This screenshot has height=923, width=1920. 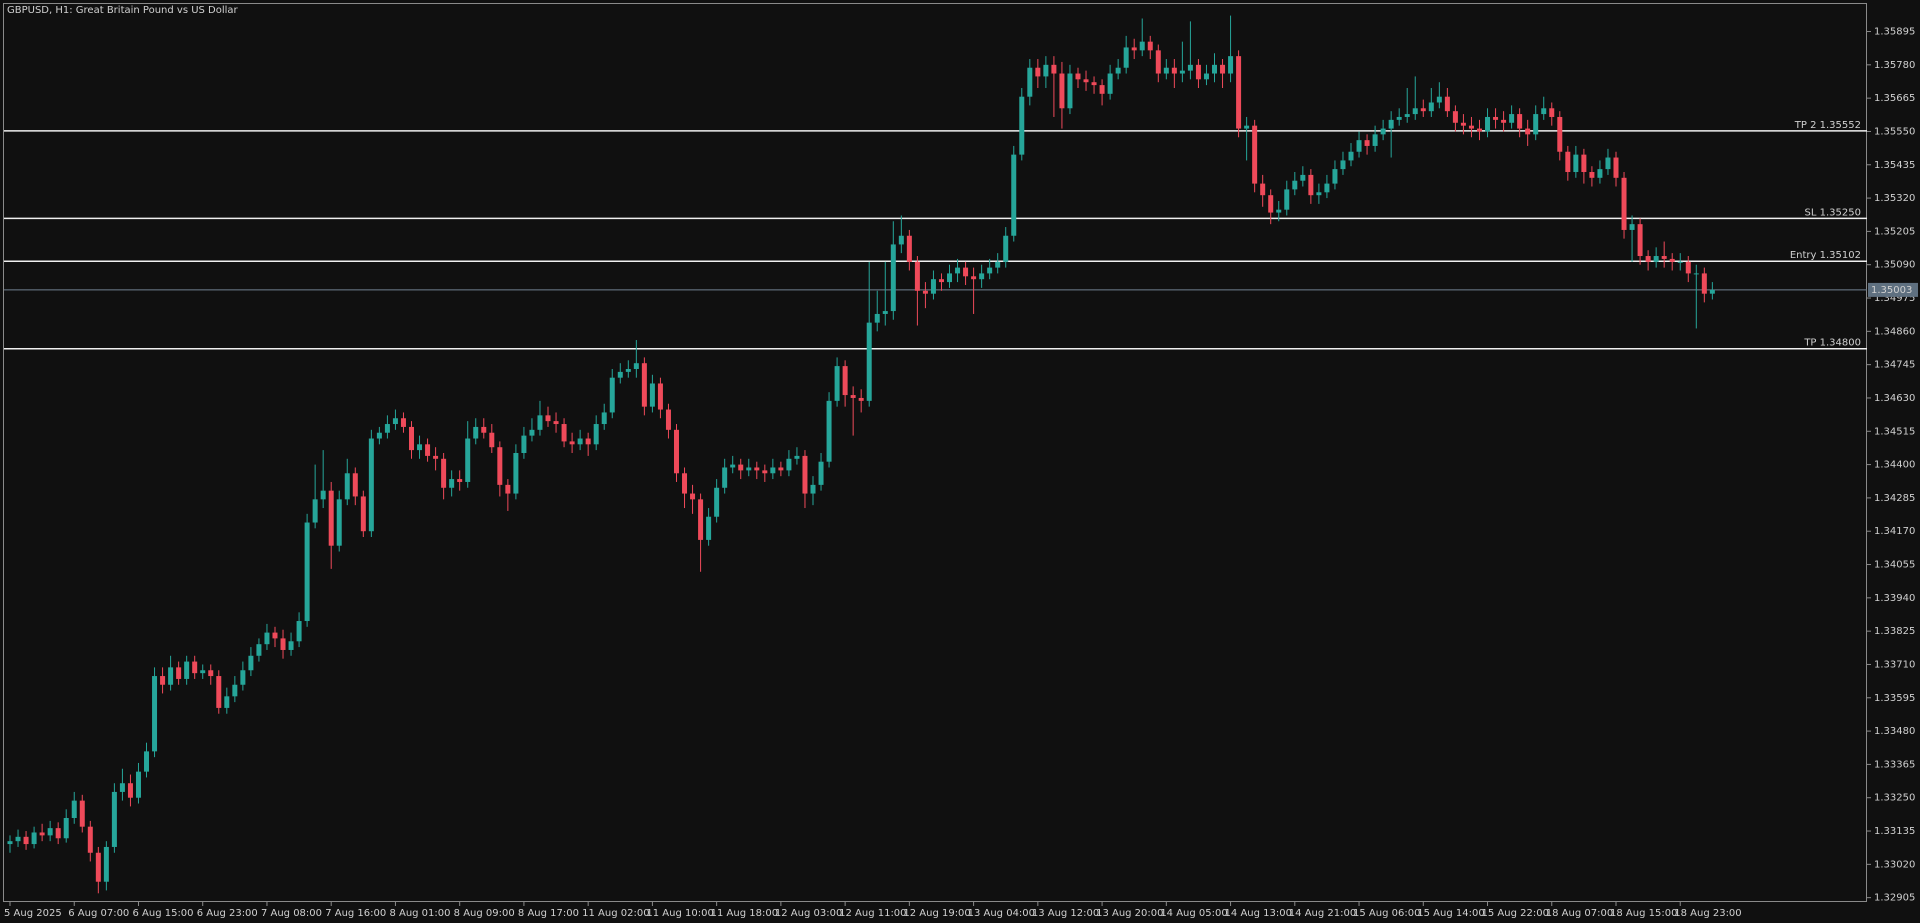 What do you see at coordinates (1129, 913) in the screenshot?
I see `x-tick-label: 13 Aug 20:00` at bounding box center [1129, 913].